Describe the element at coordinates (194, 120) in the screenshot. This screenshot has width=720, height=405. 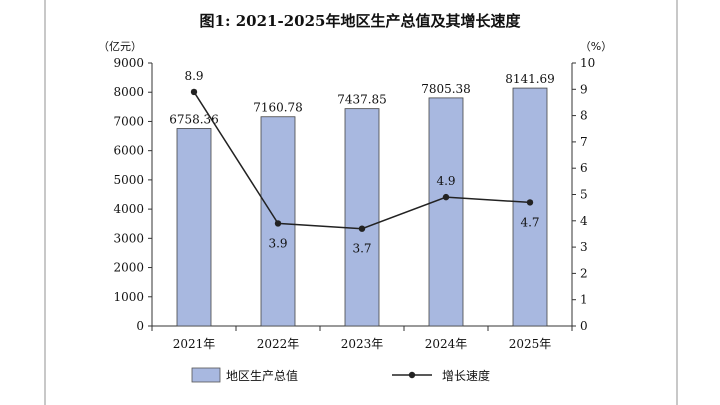
I see `bar-data-label: 6758.36` at that location.